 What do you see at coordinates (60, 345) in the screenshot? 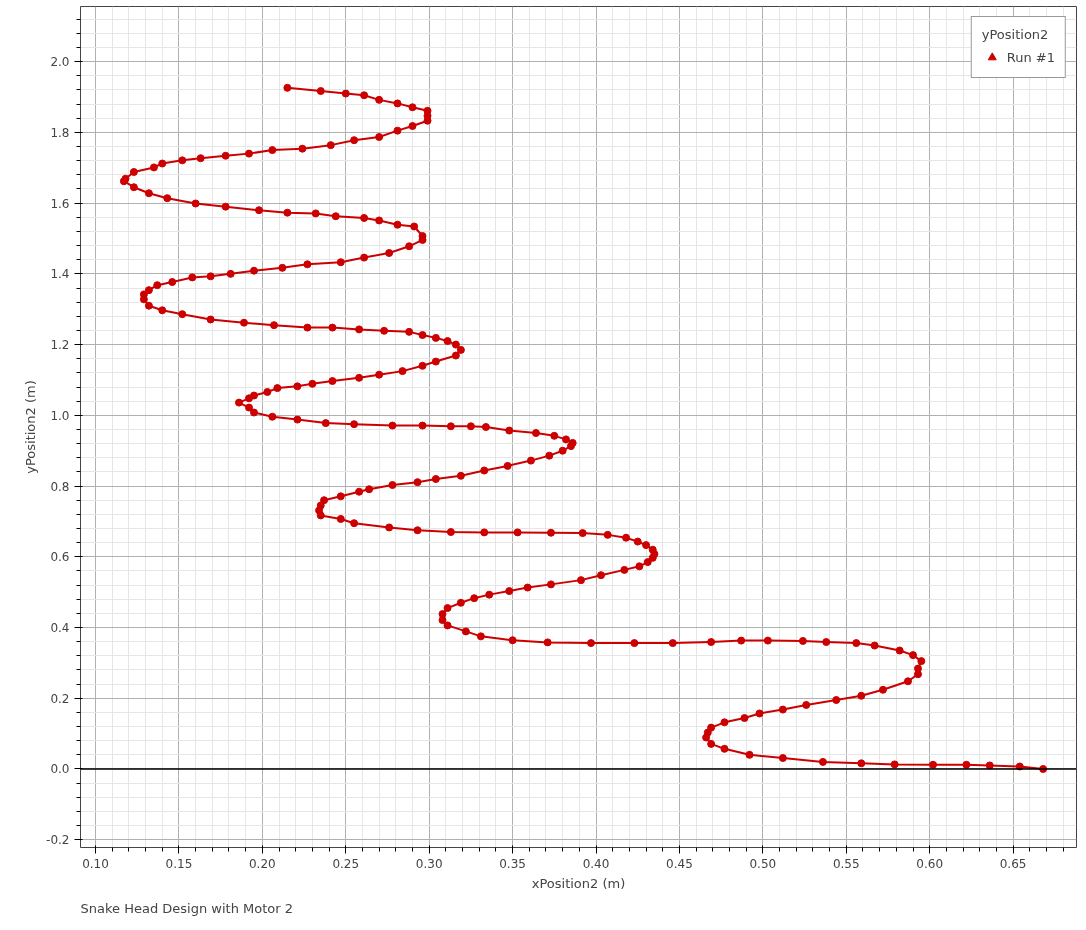
I see `y-tick-label: 1.2` at bounding box center [60, 345].